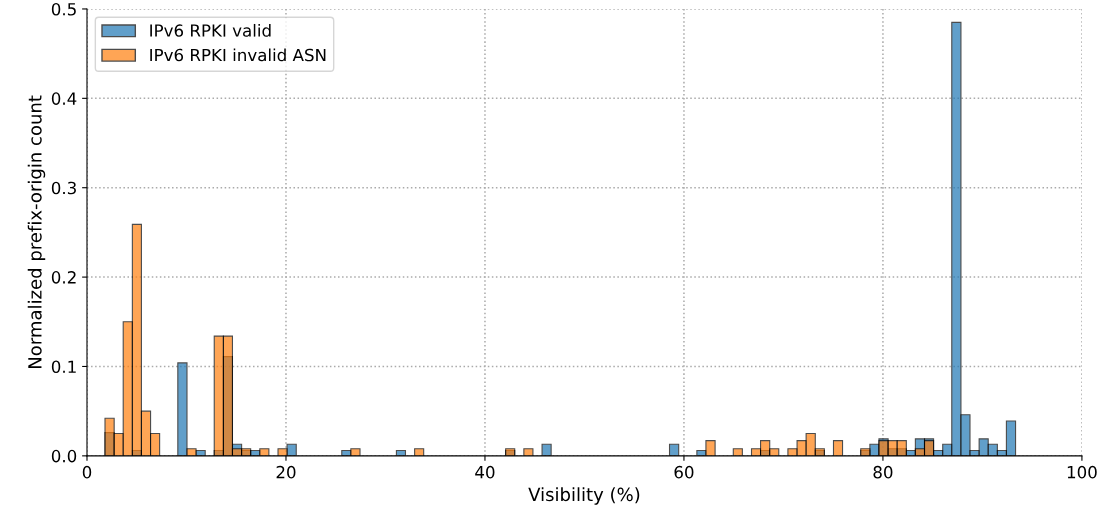 The width and height of the screenshot is (1104, 527). What do you see at coordinates (238, 55) in the screenshot?
I see `legend-label: IPv6 RPKI invalid ASN` at bounding box center [238, 55].